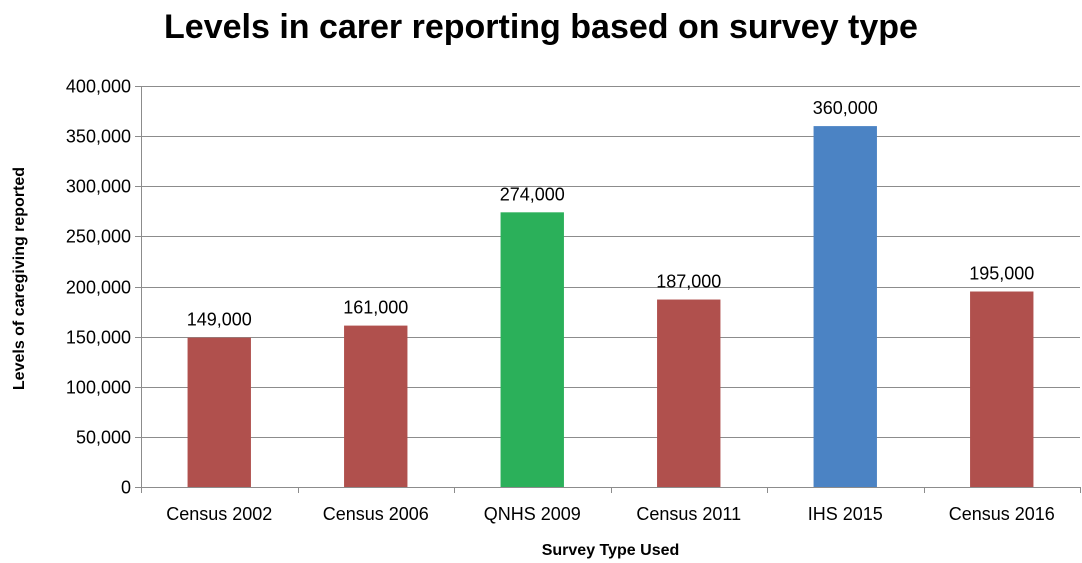  I want to click on y-axis-title: Levels of caregiving reported, so click(19, 278).